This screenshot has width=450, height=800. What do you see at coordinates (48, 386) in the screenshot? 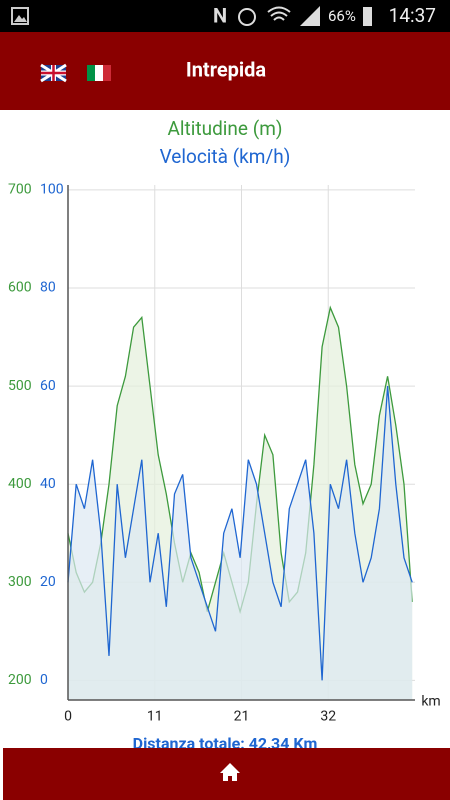
I see `y2-tick-label: 60` at bounding box center [48, 386].